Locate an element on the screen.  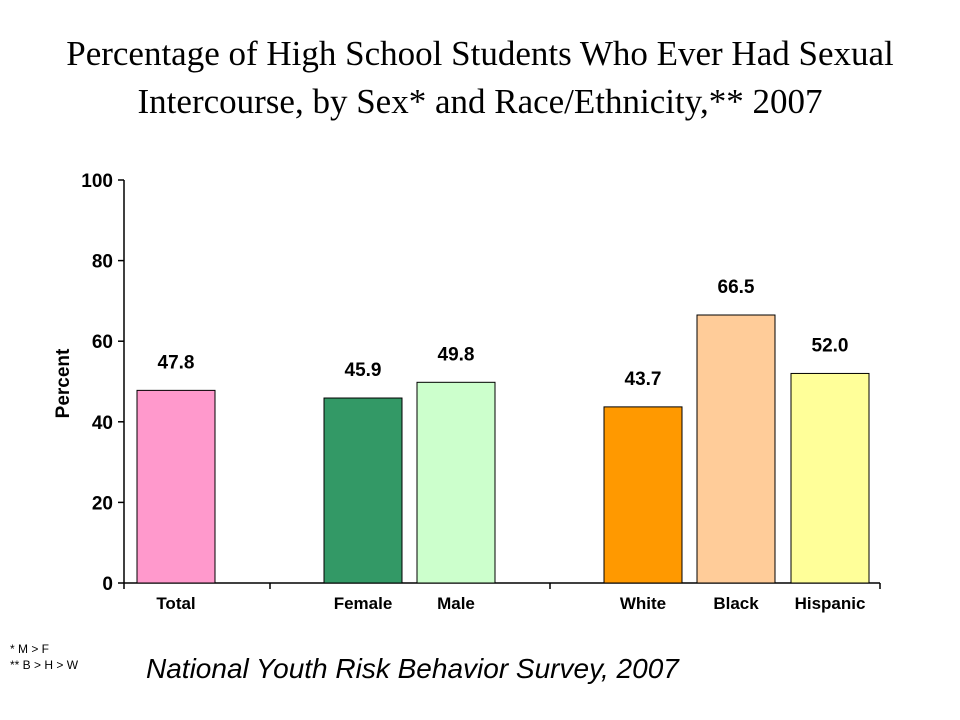
footnotes: * M > F ** B > H > W is located at coordinates (44, 657).